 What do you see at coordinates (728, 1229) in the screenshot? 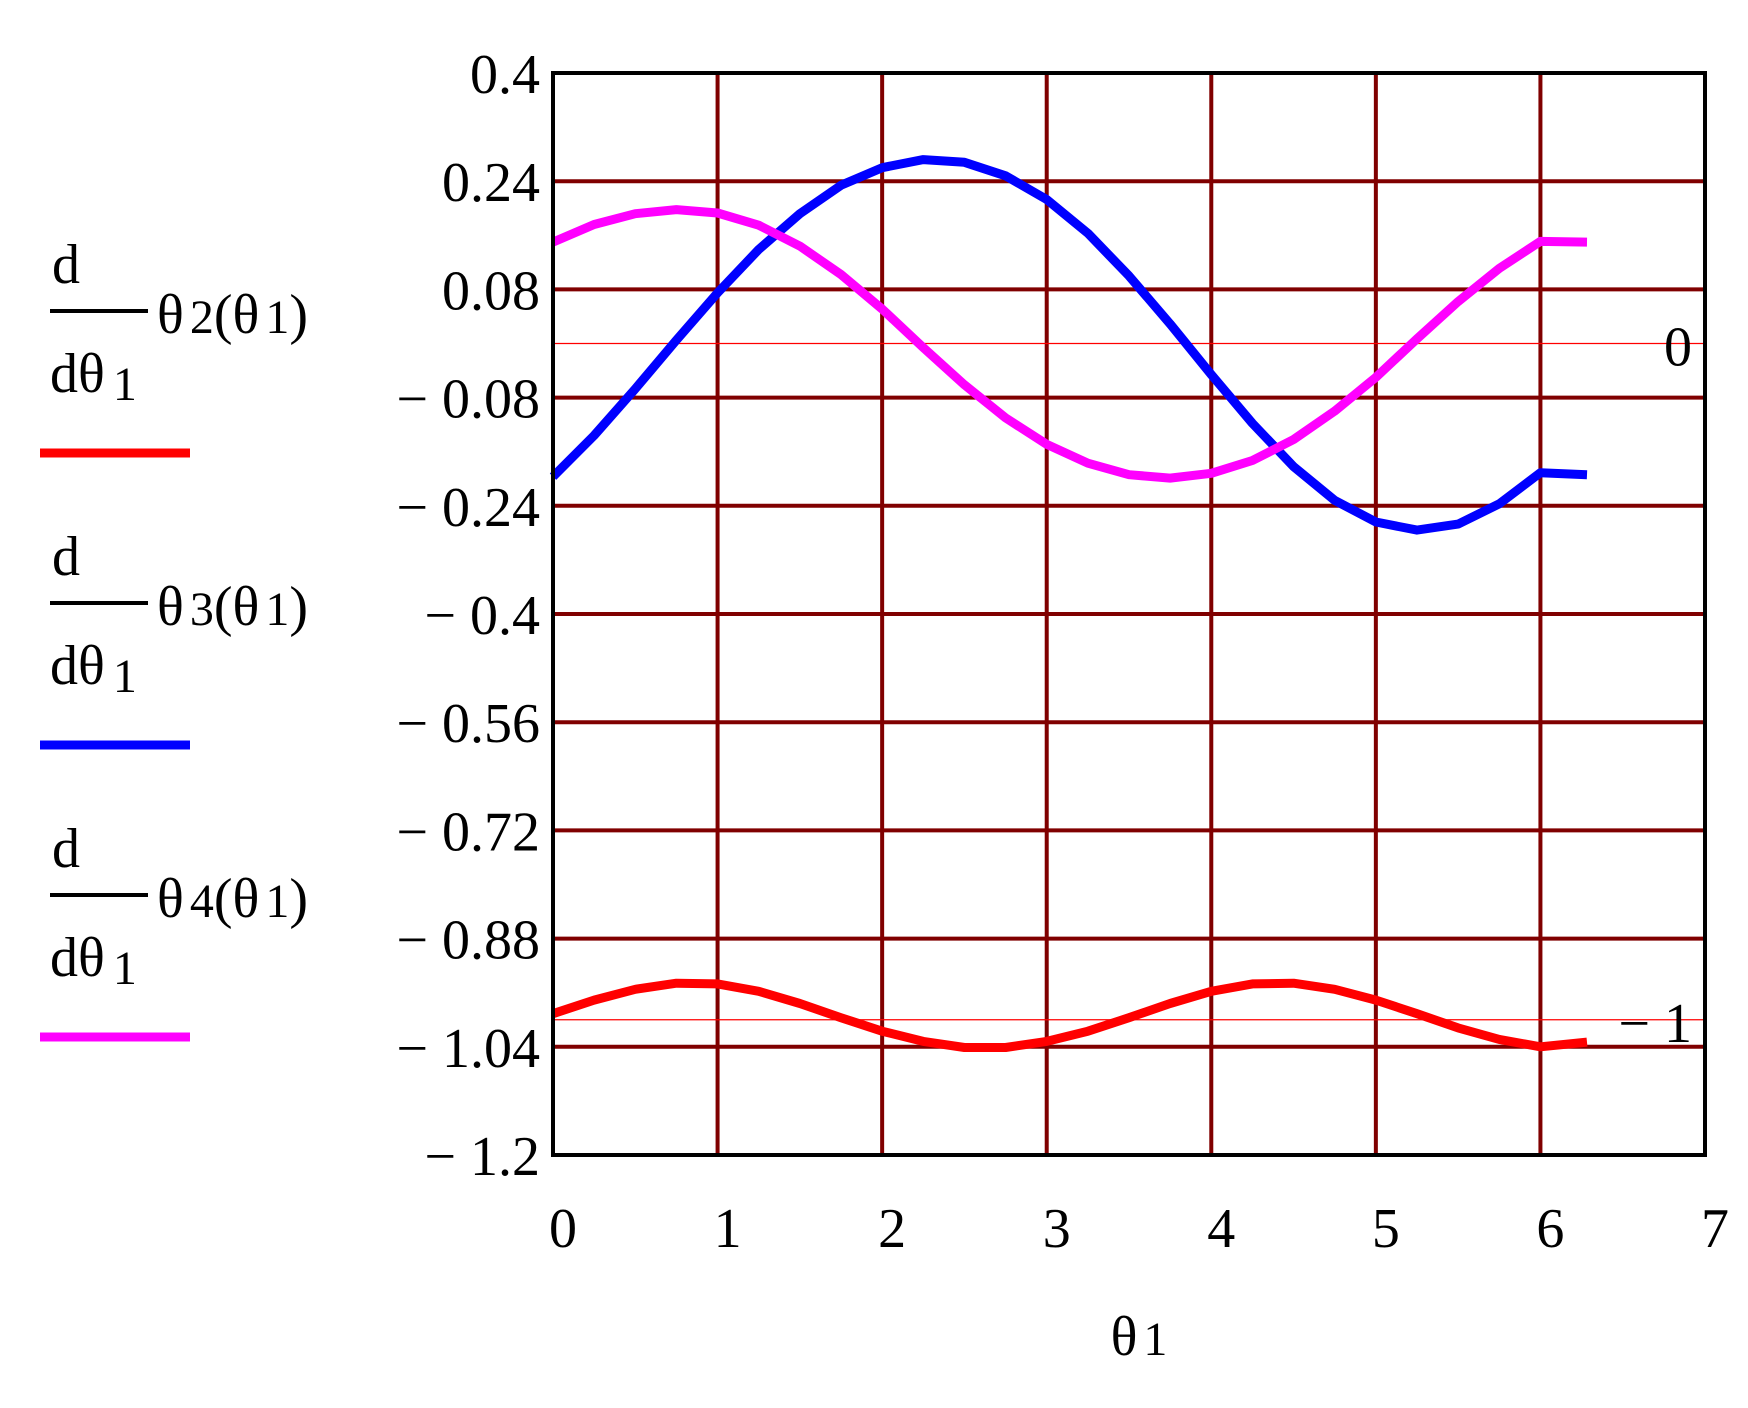
I see `x-tick-label: 1` at bounding box center [728, 1229].